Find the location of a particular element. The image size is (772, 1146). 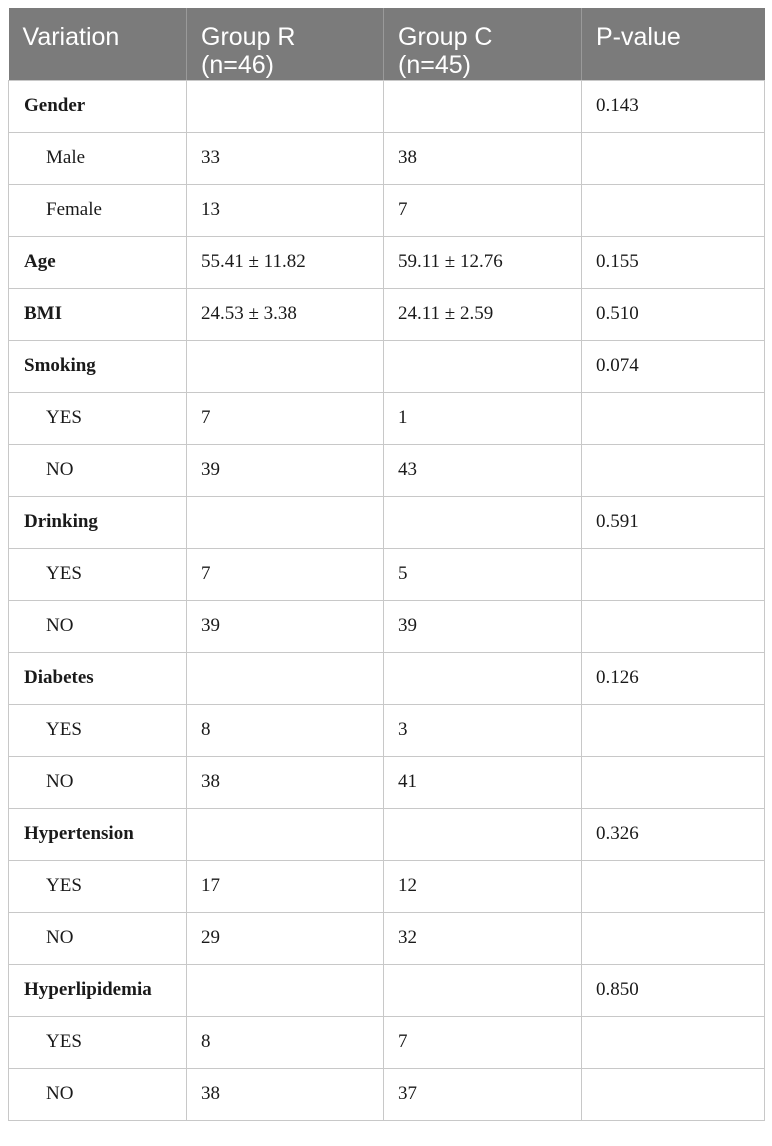

row-label: Gender is located at coordinates (97, 106).